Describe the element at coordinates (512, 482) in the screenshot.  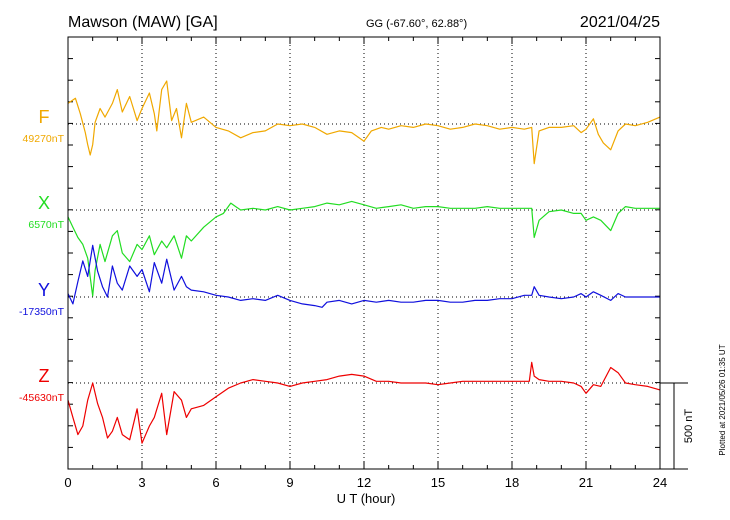
I see `x-tick-label: 18` at that location.